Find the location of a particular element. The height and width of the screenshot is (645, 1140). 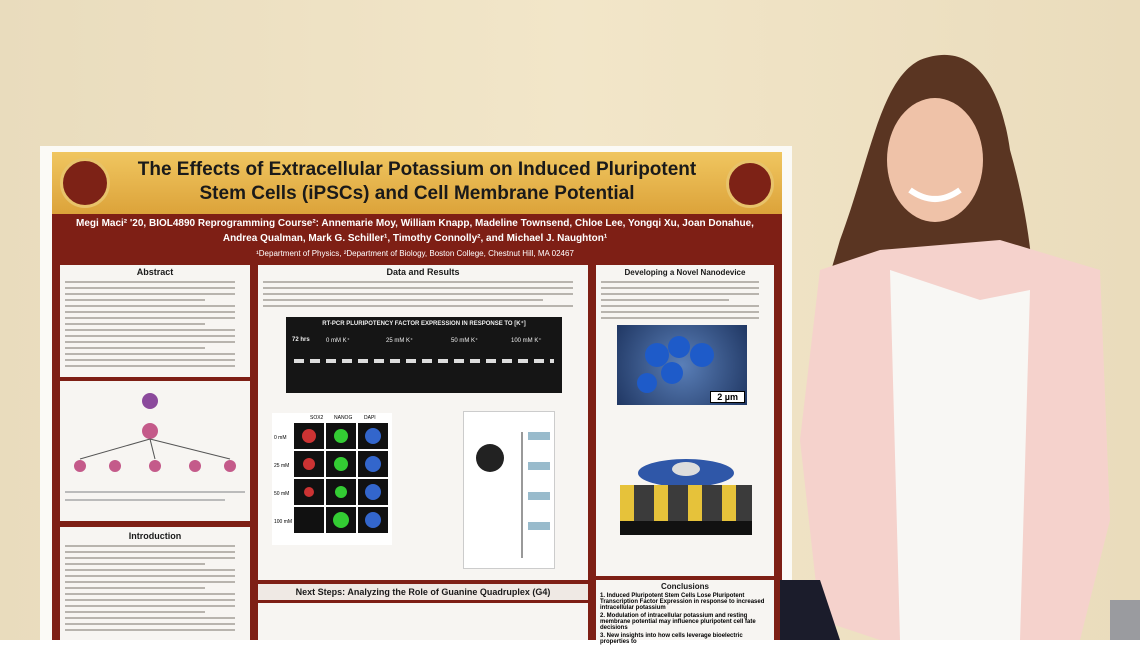

gel-label: 50 mM K⁺ is located at coordinates (465, 341).